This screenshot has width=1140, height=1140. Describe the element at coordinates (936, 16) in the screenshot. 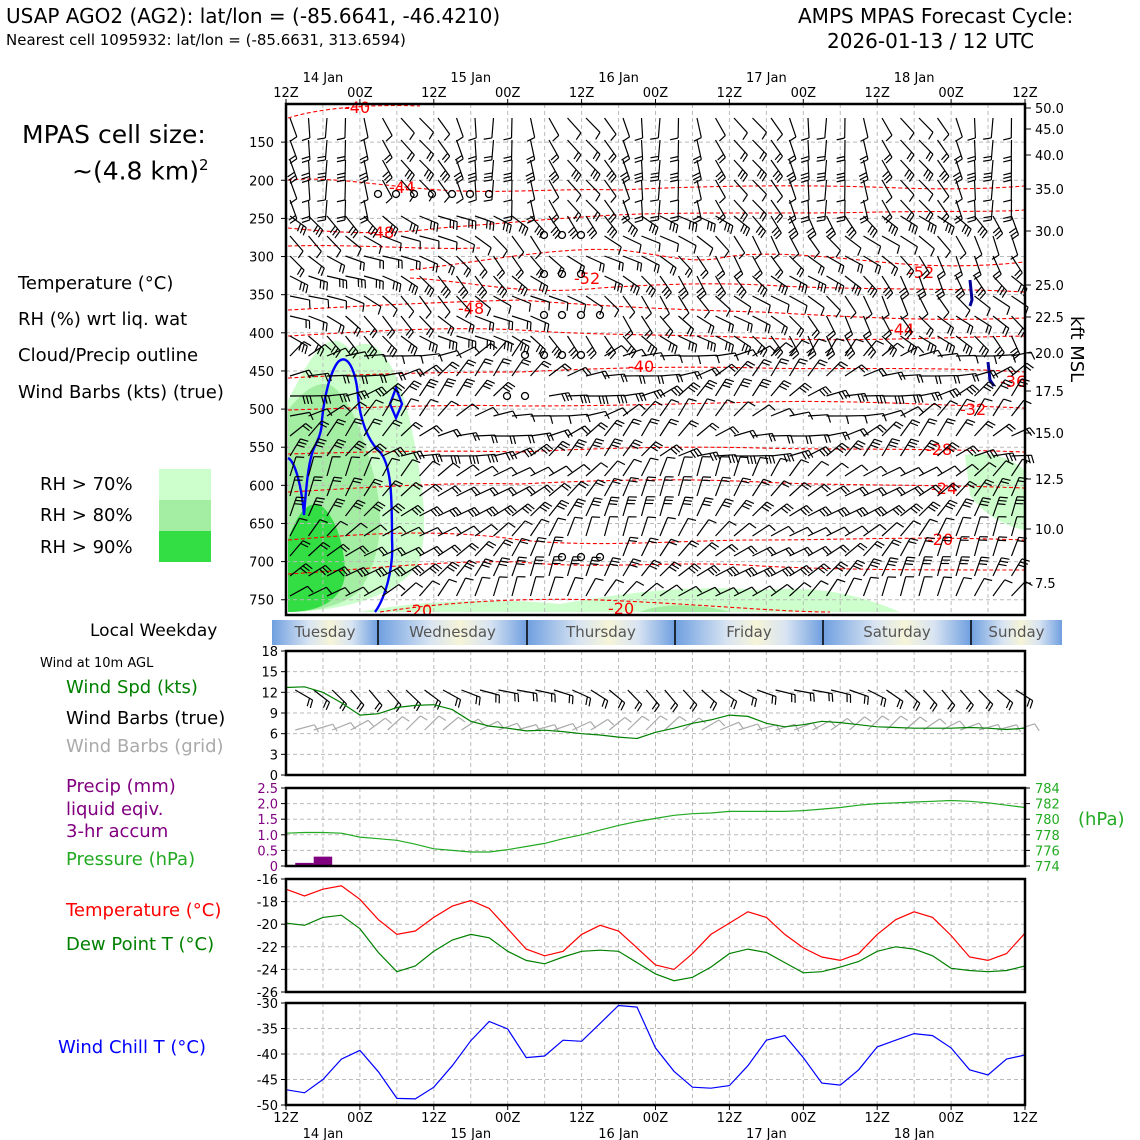

I see `forecast-title: AMPS MPAS Forecast Cycle:` at that location.